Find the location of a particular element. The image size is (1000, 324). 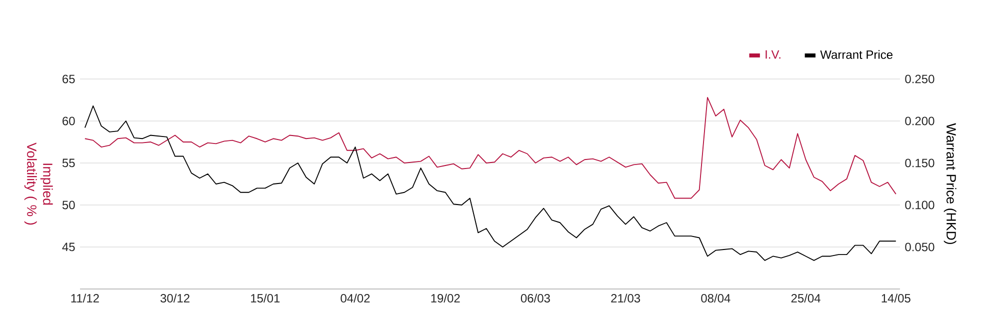

y2-tick-label: 0.250 is located at coordinates (919, 79).